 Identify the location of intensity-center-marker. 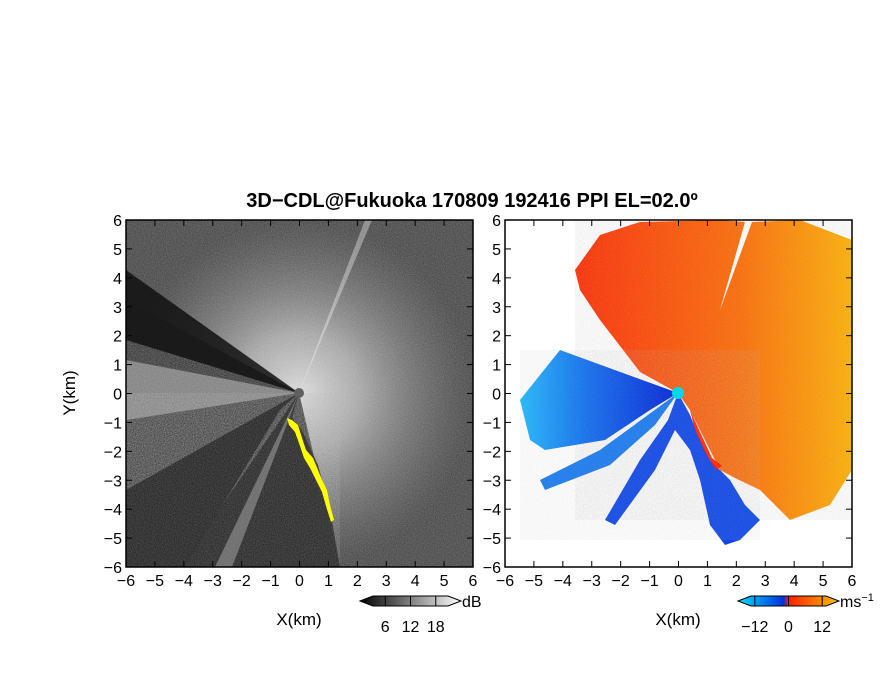
(299, 393).